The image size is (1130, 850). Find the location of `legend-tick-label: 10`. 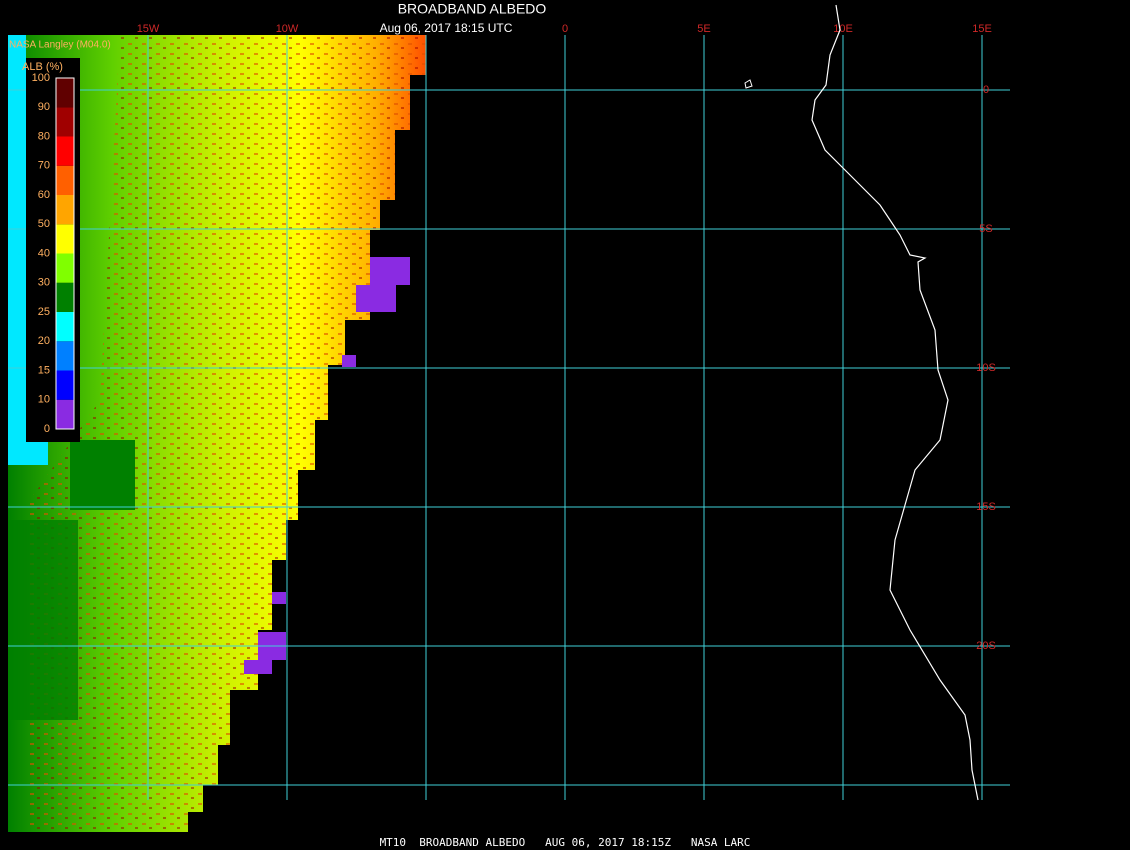

legend-tick-label: 10 is located at coordinates (44, 400).